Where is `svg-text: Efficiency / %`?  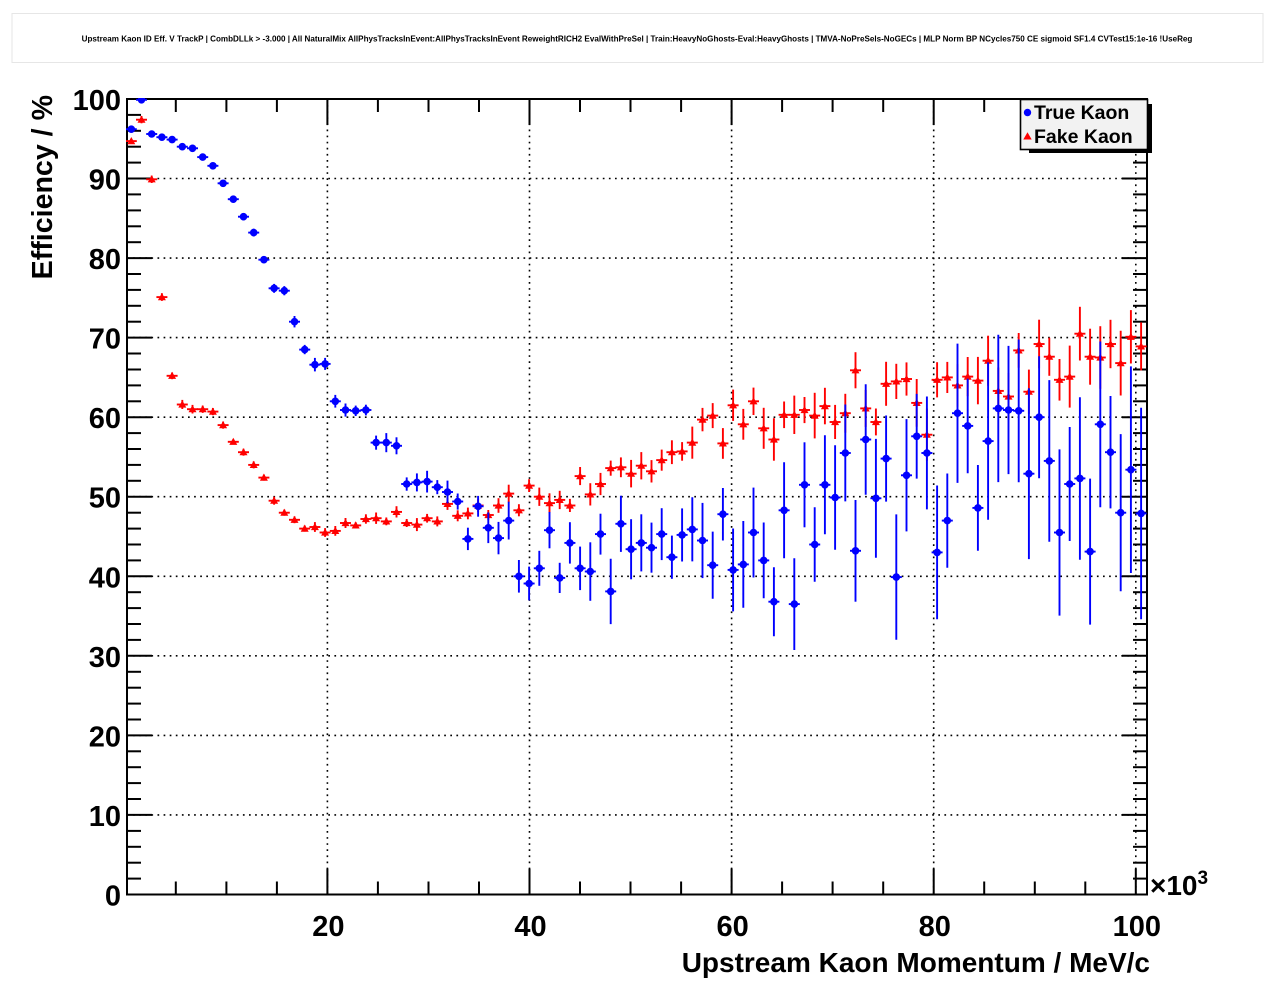
svg-text: Efficiency / % is located at coordinates (43, 187).